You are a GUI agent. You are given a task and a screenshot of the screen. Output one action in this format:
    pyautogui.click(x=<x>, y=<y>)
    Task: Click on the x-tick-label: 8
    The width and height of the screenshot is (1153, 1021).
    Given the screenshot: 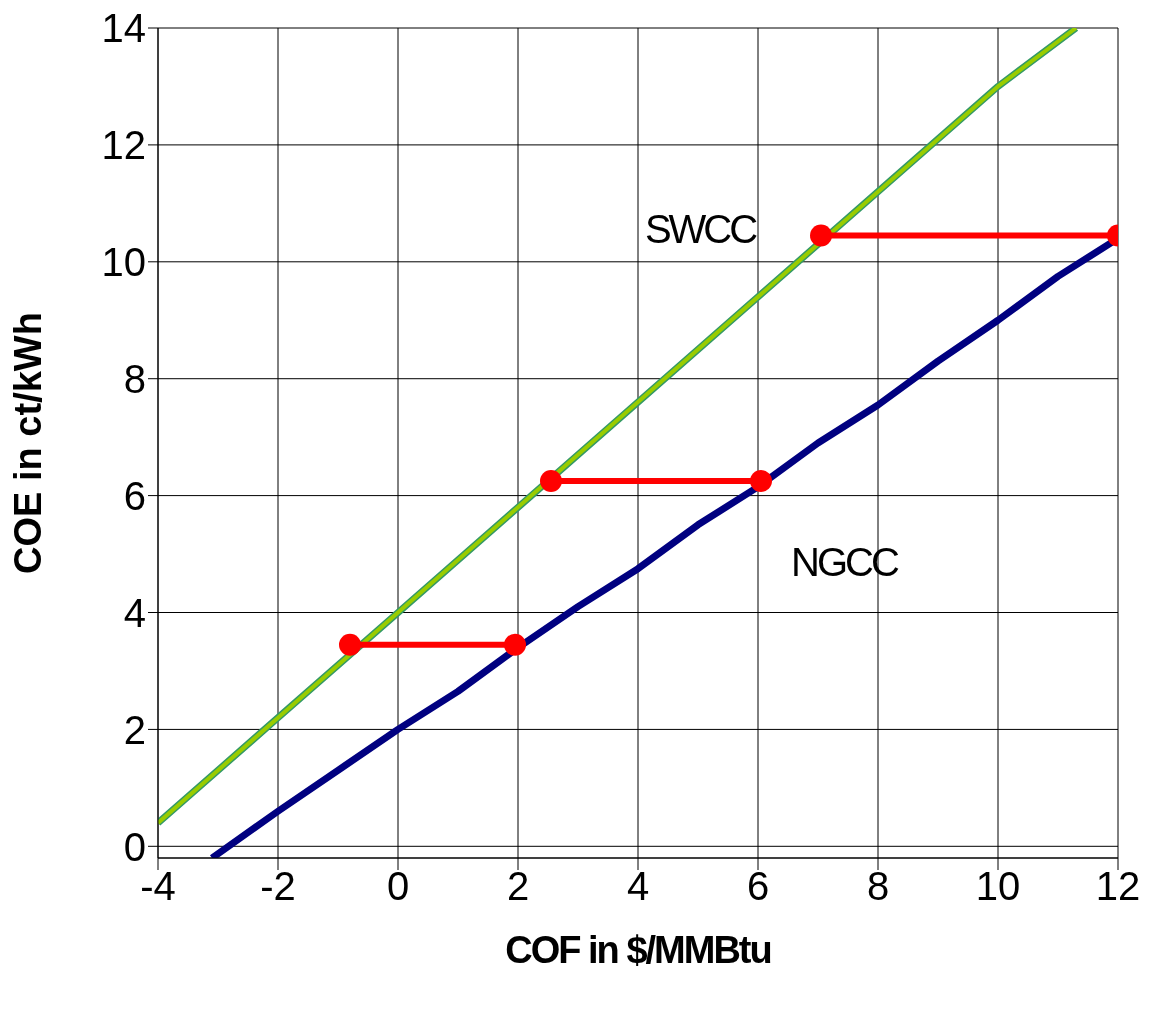 What is the action you would take?
    pyautogui.click(x=878, y=886)
    